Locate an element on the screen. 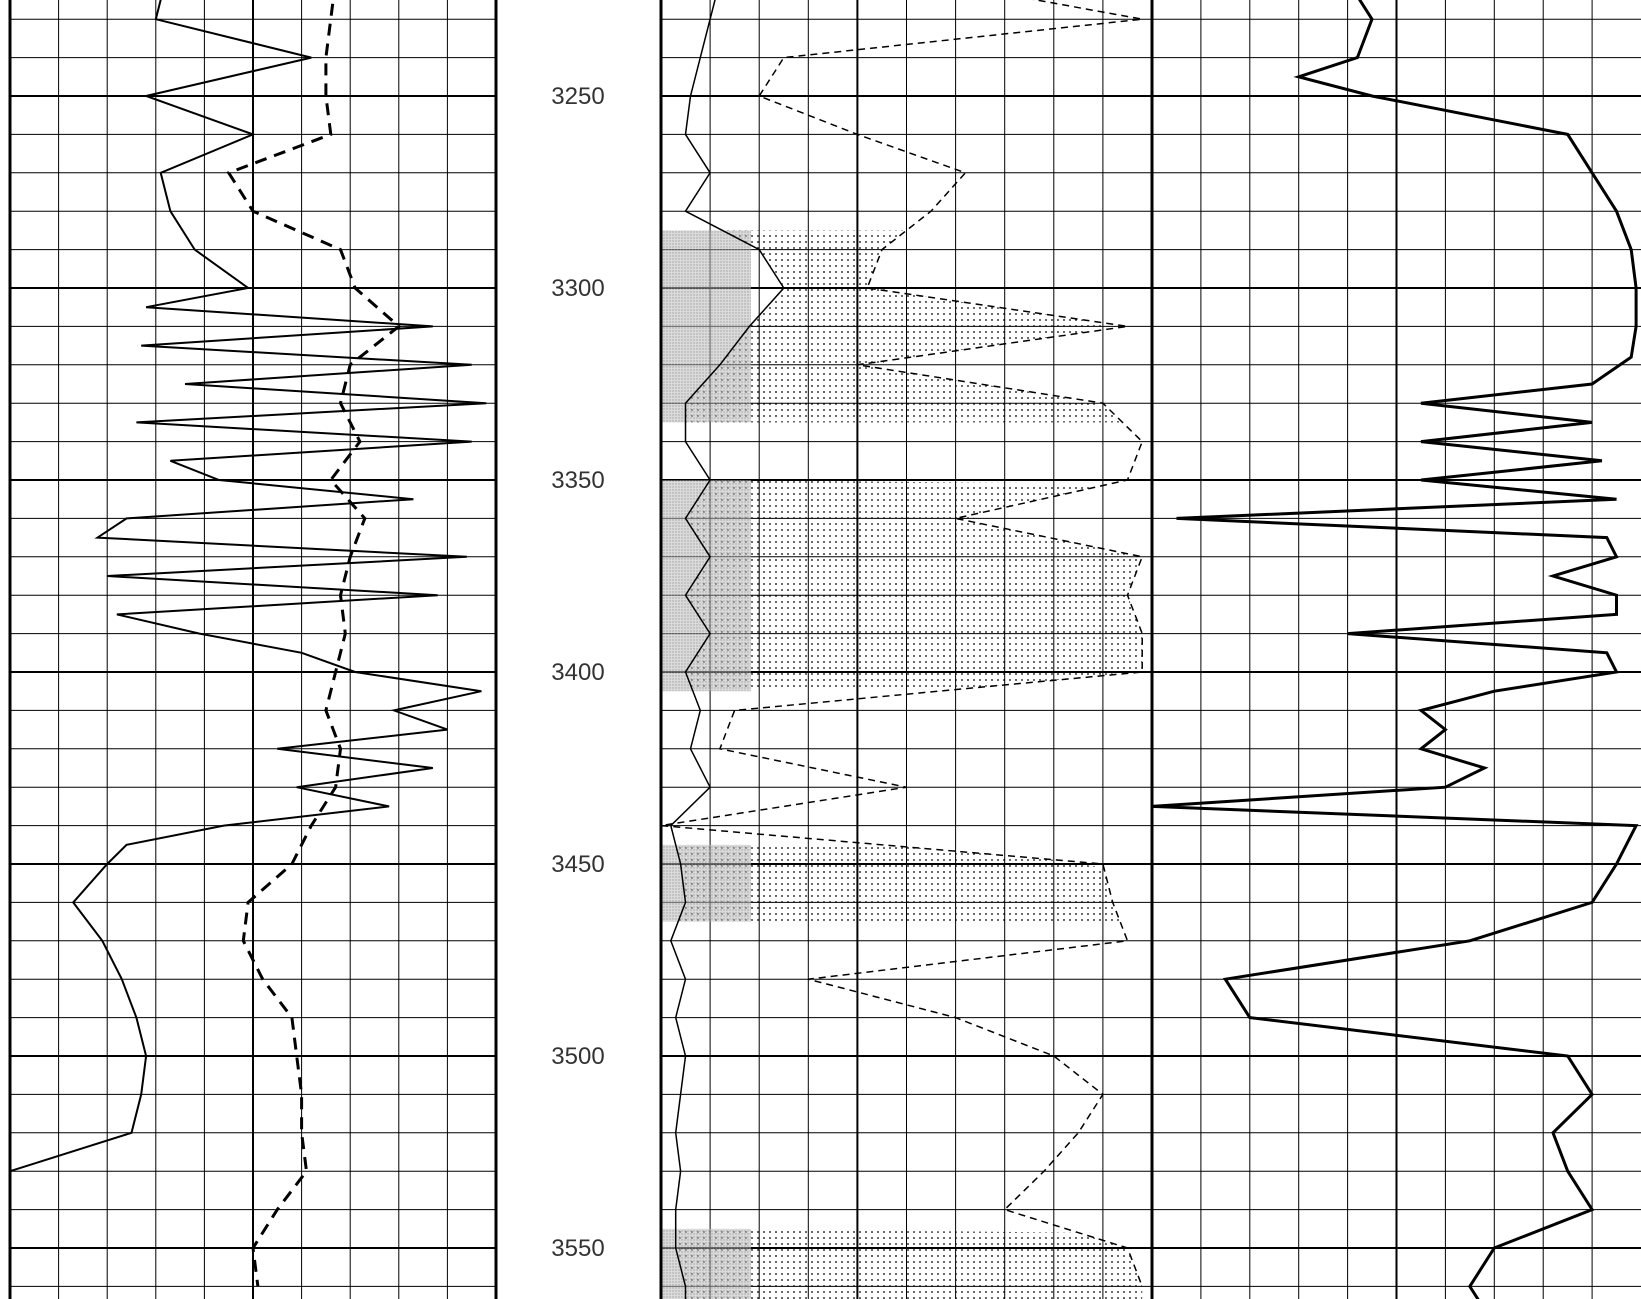 The width and height of the screenshot is (1641, 1299). depth-tick-label: 3550 is located at coordinates (577, 1248).